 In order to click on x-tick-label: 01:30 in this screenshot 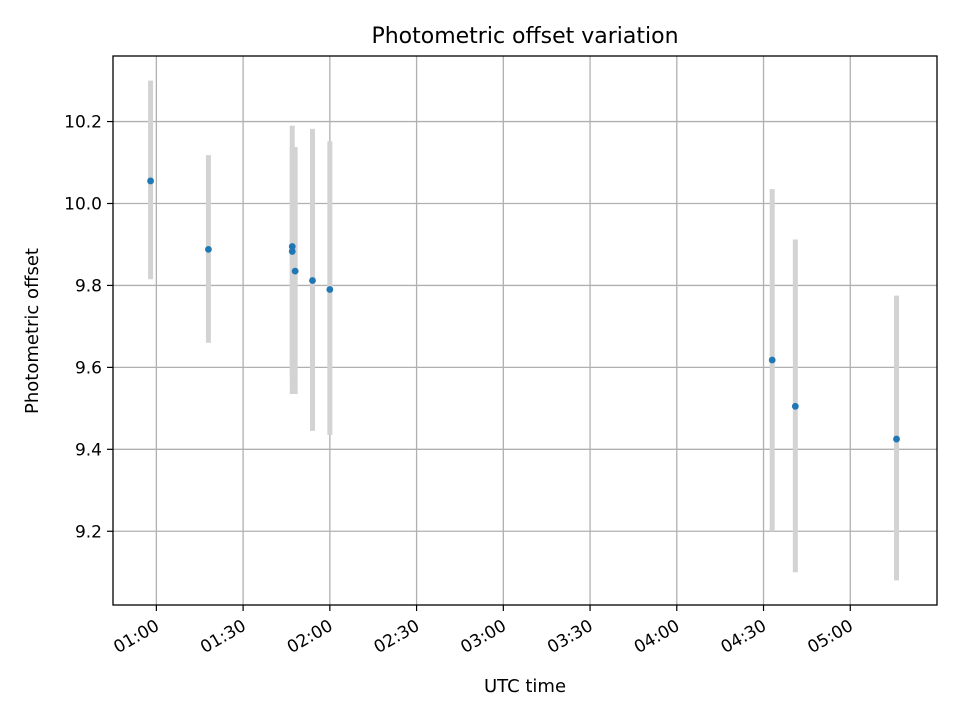, I will do `click(223, 637)`.